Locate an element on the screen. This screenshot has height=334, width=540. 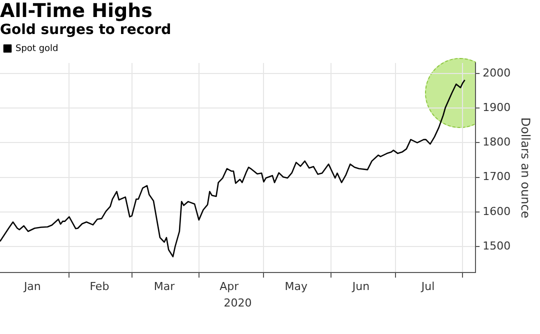
y-tick-label: 1800 is located at coordinates (496, 142).